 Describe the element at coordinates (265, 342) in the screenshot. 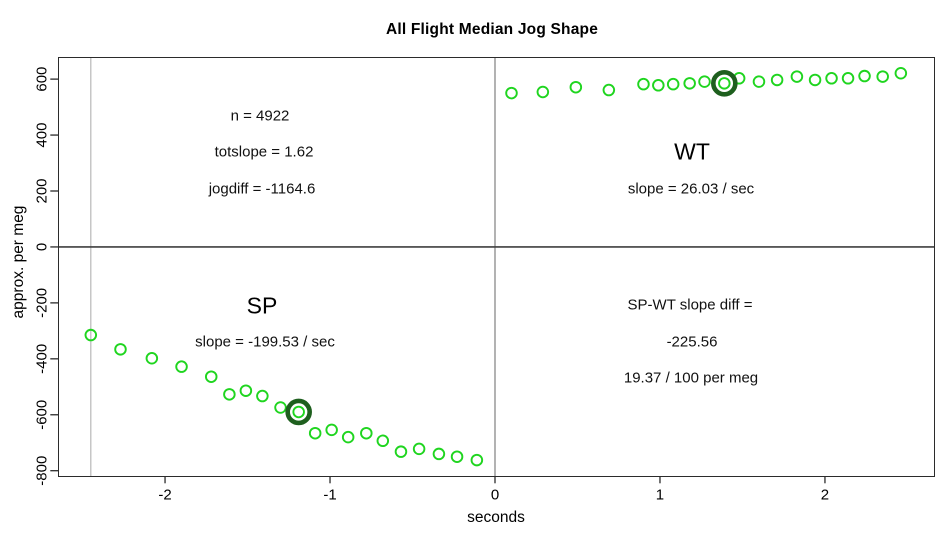

I see `annotation-sp-slope: slope = -199.53 / sec` at that location.